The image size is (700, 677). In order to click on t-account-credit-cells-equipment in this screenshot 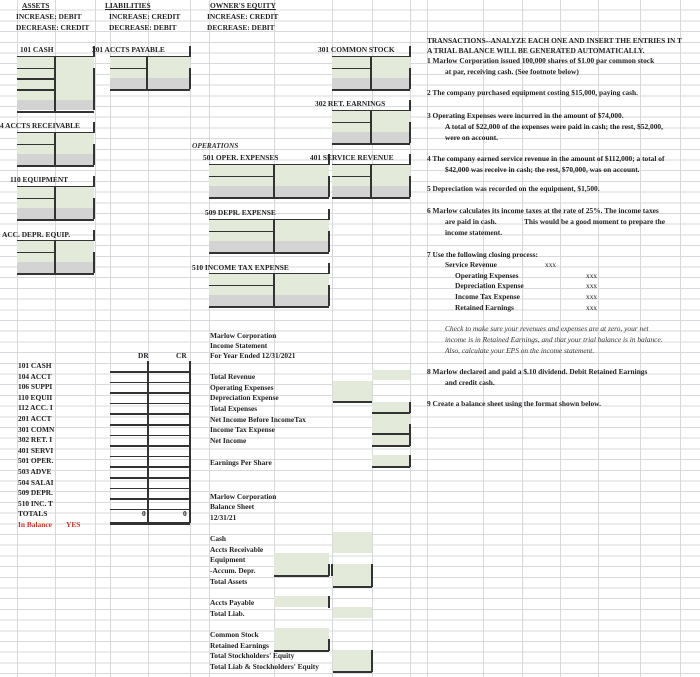, I will do `click(74, 198)`.